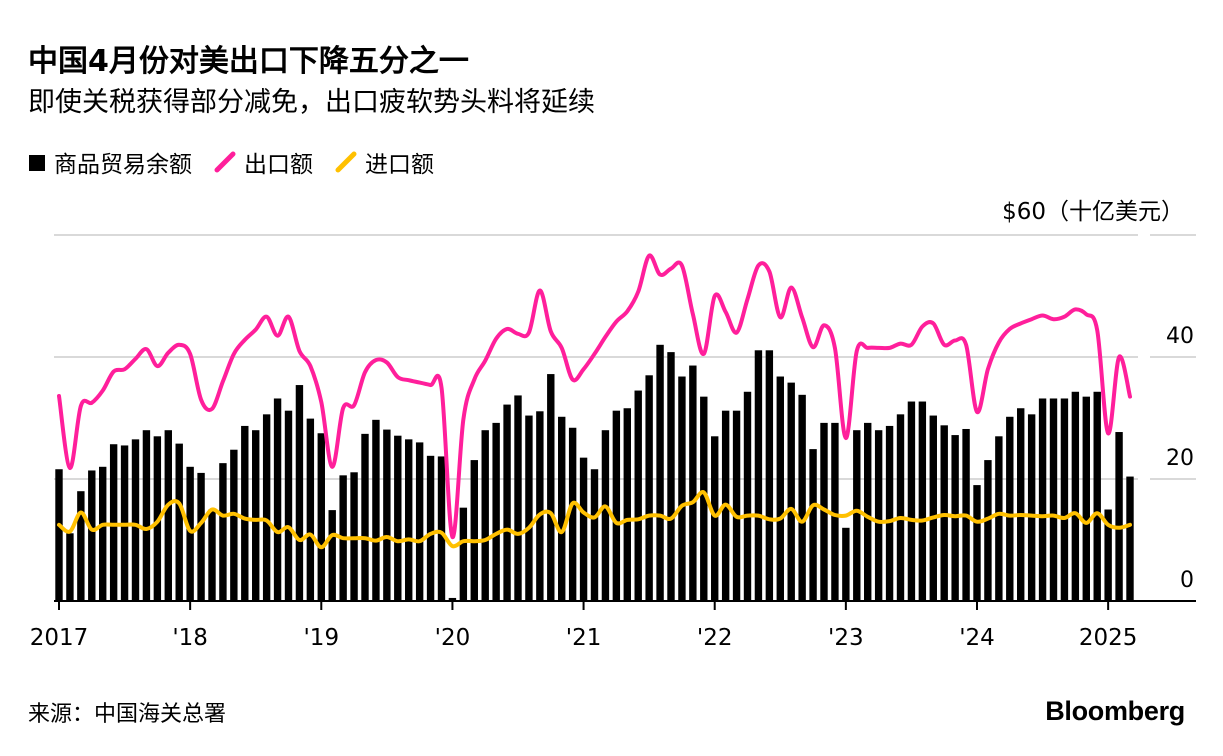 The image size is (1223, 756). I want to click on chart-title: 中国4月份对美出口下降五分之一, so click(248, 61).